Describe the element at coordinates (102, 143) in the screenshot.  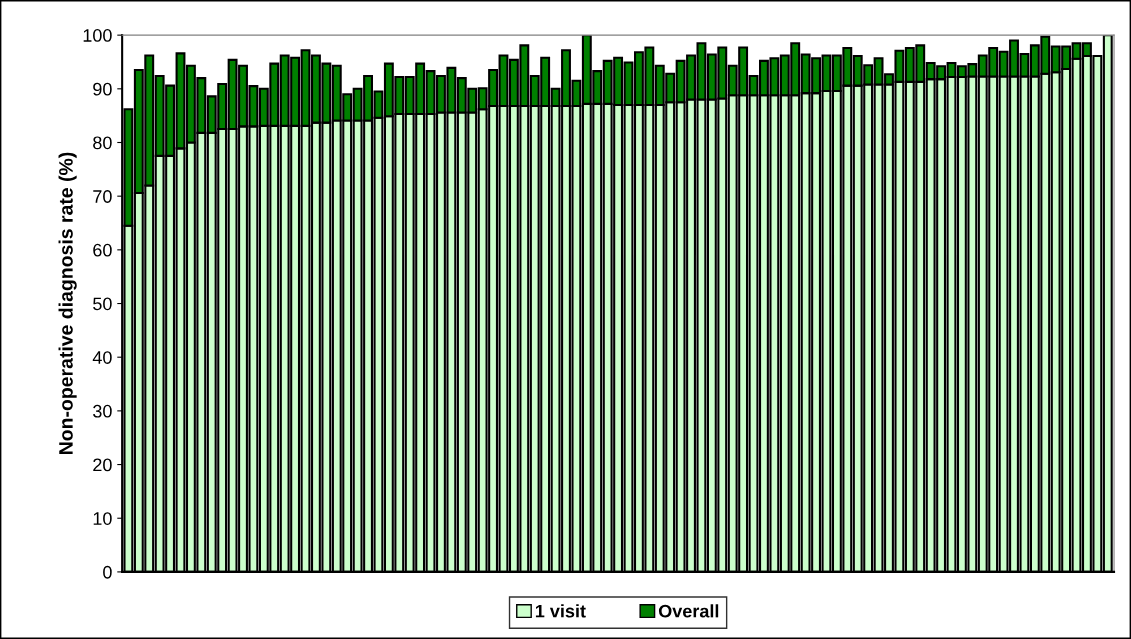
I see `y-tick-label: 80` at that location.